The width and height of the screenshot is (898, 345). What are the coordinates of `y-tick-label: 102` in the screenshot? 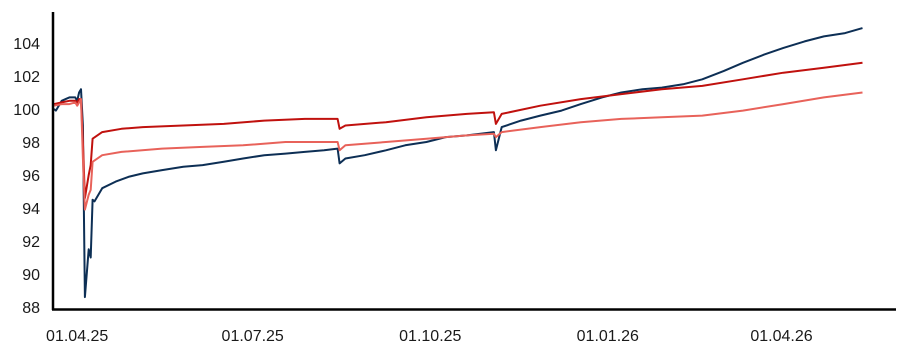 It's located at (26, 77).